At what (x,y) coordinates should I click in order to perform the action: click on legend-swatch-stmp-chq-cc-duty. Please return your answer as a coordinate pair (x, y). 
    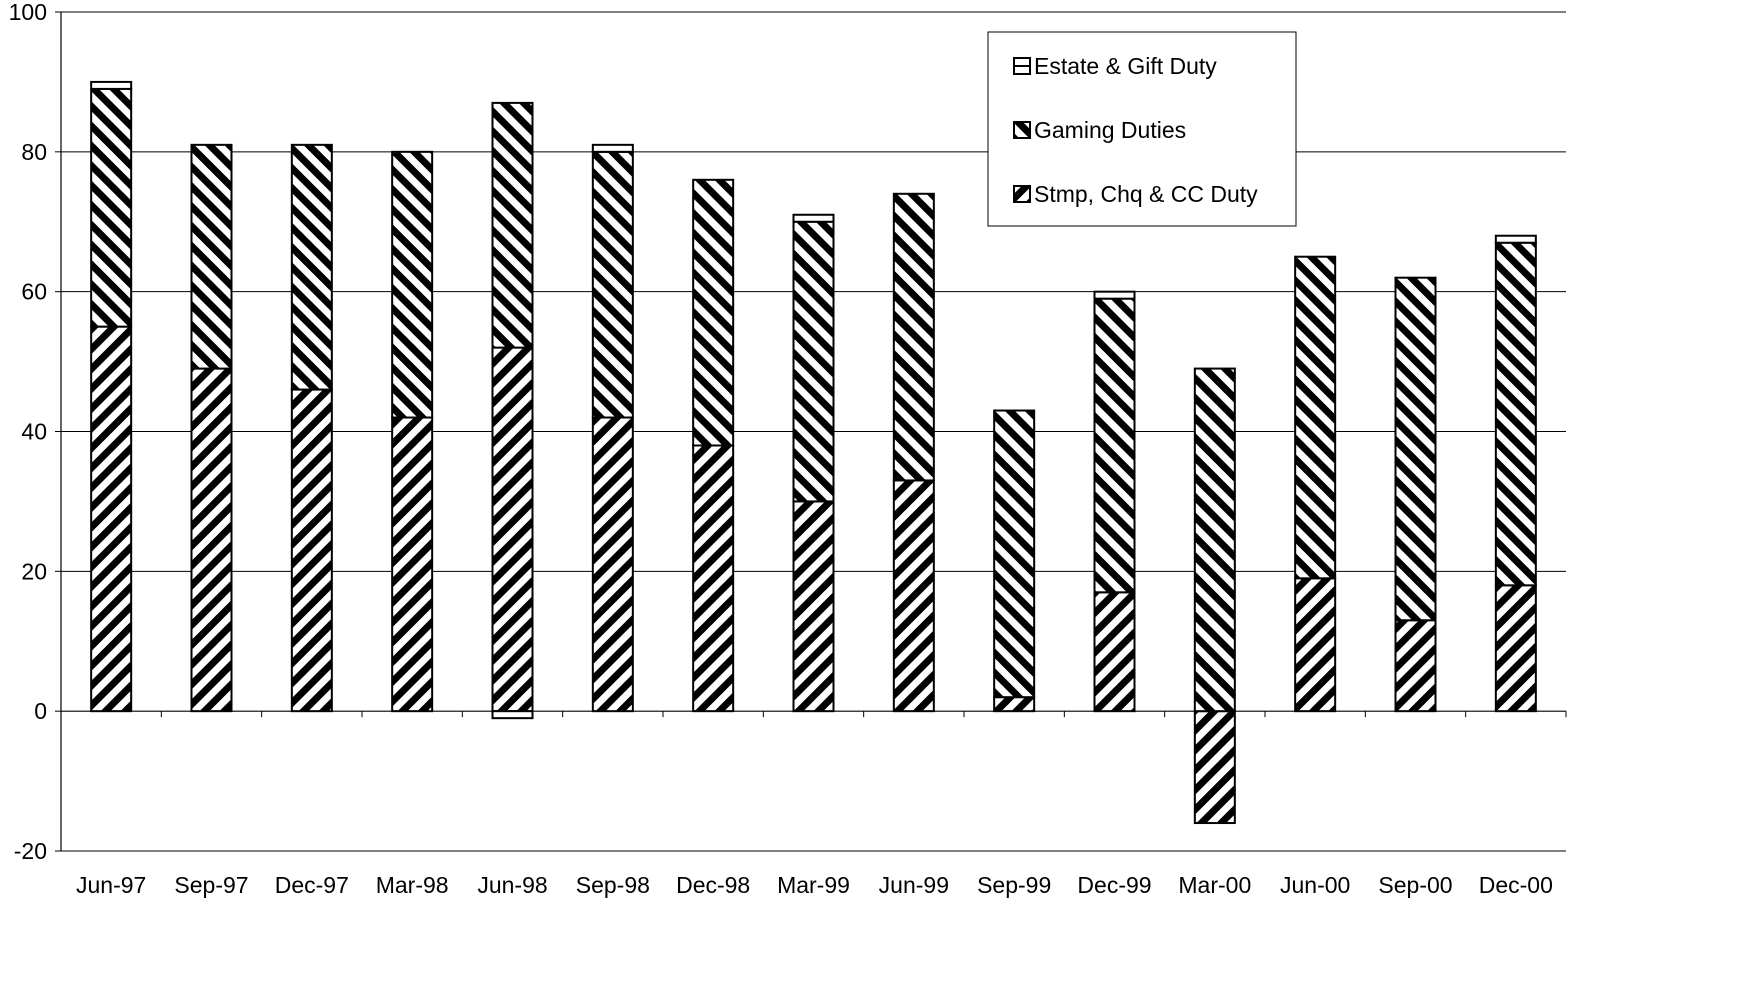
    Looking at the image, I should click on (1022, 194).